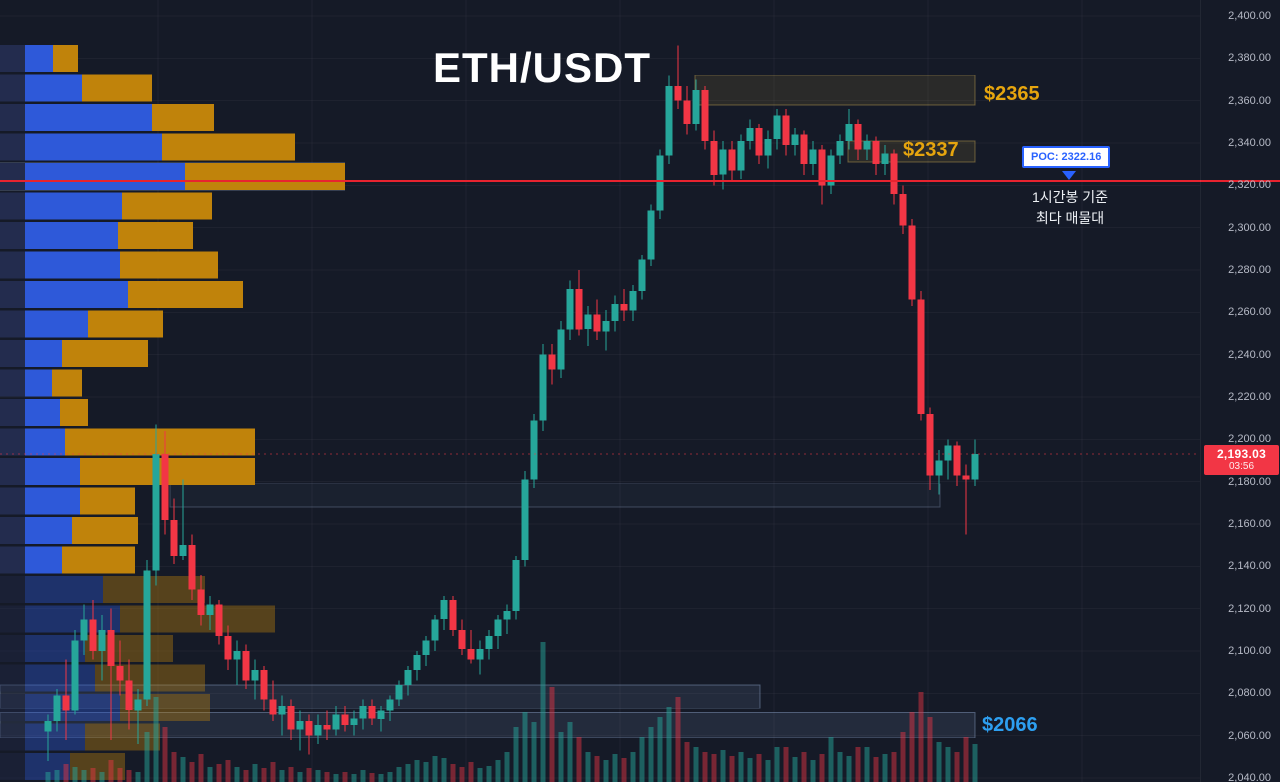  Describe the element at coordinates (1249, 777) in the screenshot. I see `price-axis-label: 2,040.00` at that location.